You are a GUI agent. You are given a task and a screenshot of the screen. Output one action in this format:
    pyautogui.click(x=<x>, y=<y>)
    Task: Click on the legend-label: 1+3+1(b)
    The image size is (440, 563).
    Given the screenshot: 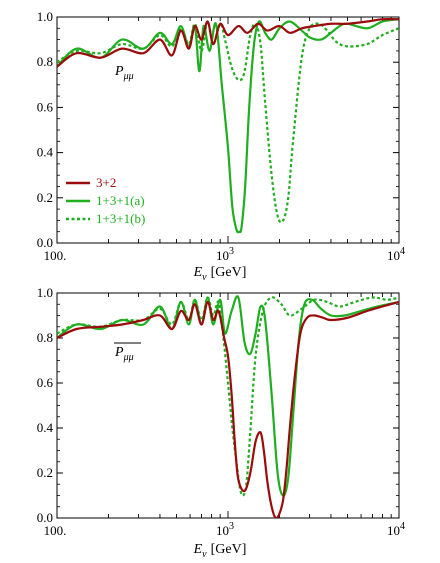 What is the action you would take?
    pyautogui.click(x=120, y=218)
    